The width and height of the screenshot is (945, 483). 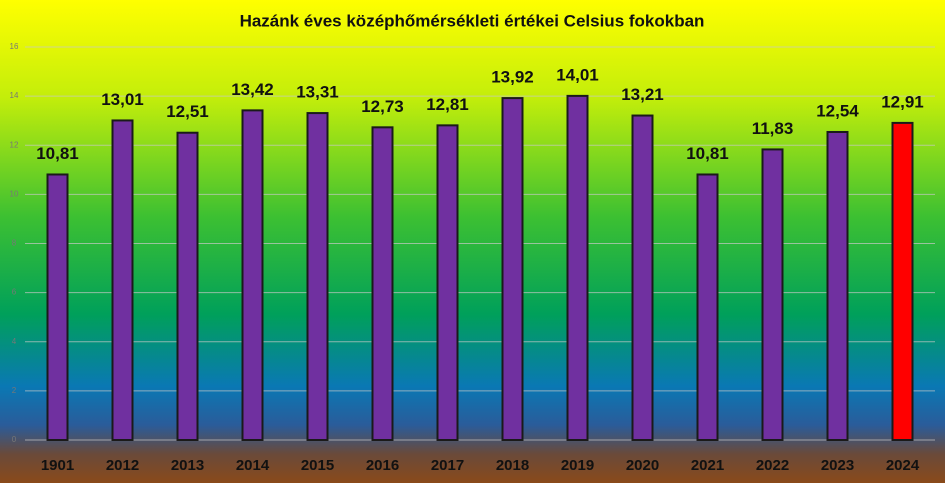 I want to click on x-tick-label: 2023, so click(x=837, y=465).